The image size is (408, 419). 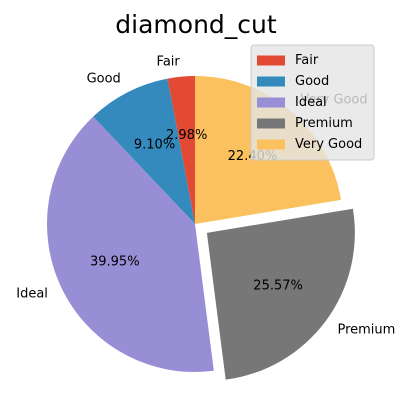 I want to click on legend-label-ideal: Ideal, so click(x=311, y=102).